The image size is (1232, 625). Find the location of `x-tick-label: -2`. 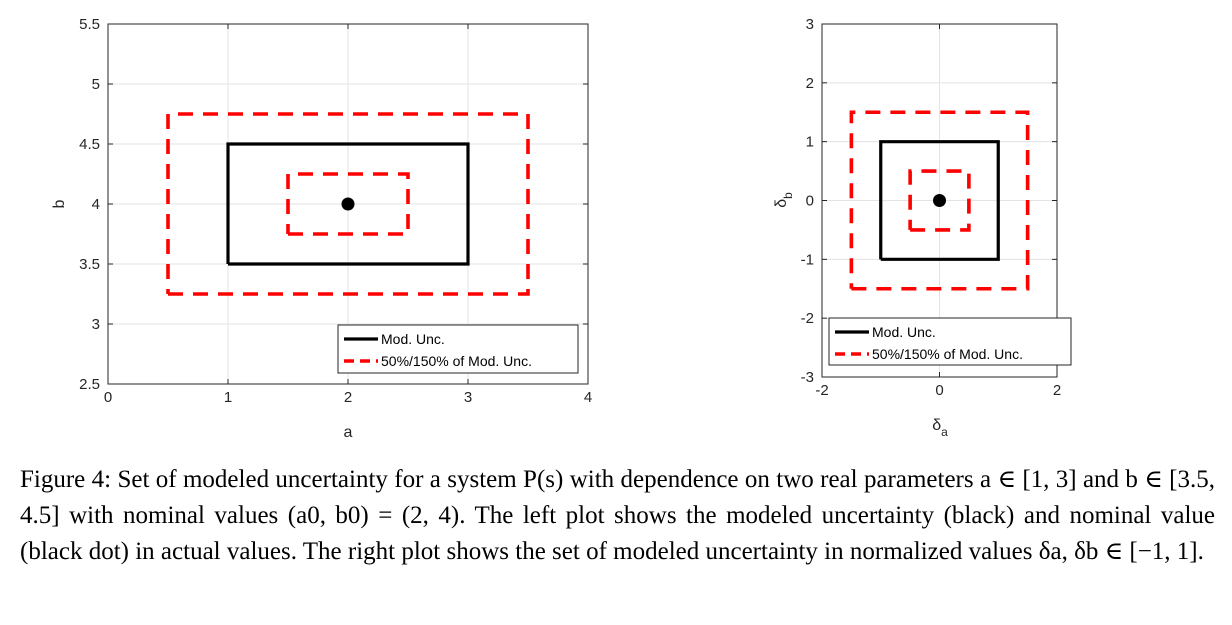

x-tick-label: -2 is located at coordinates (821, 390).